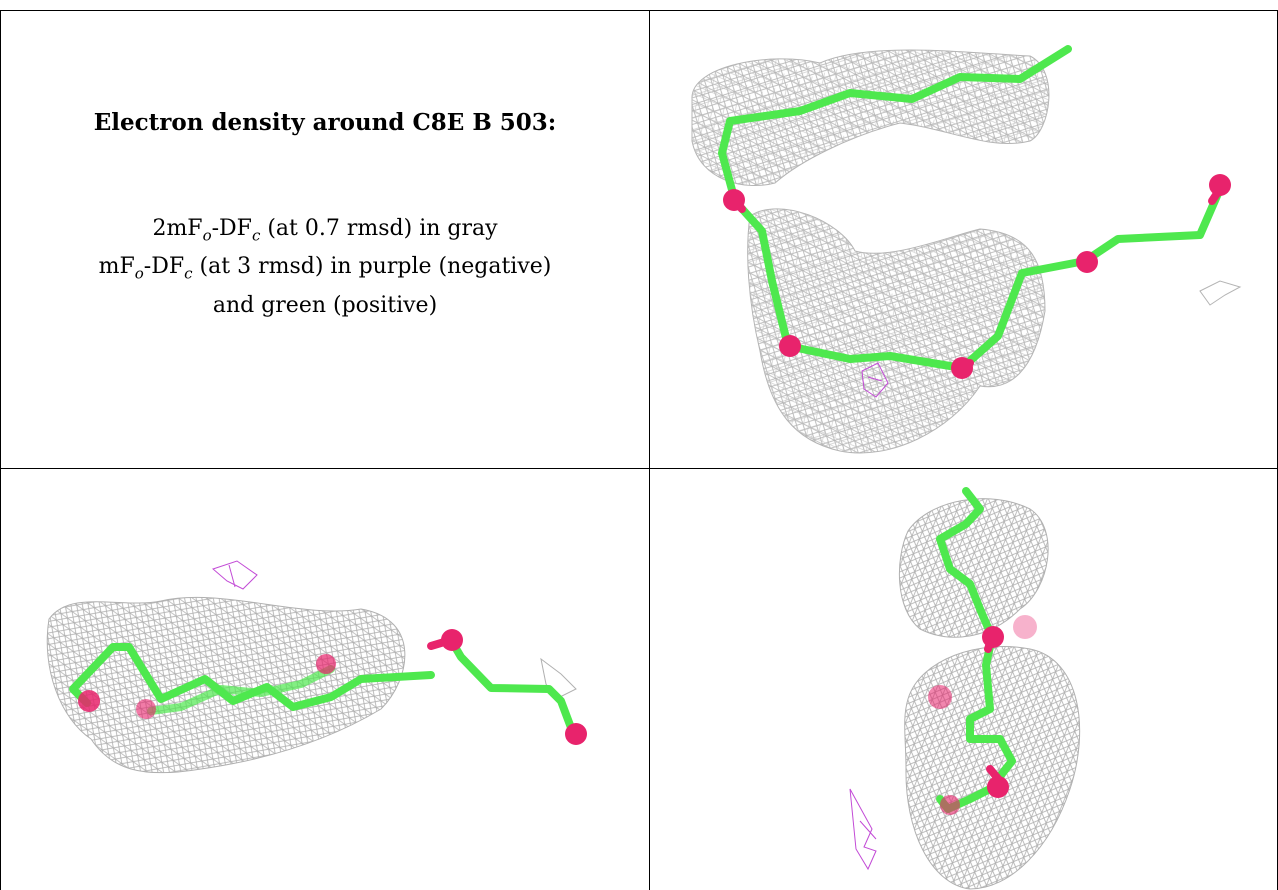 The width and height of the screenshot is (1278, 890). What do you see at coordinates (256, 235) in the screenshot?
I see `caption-line-1-sub-c: c` at bounding box center [256, 235].